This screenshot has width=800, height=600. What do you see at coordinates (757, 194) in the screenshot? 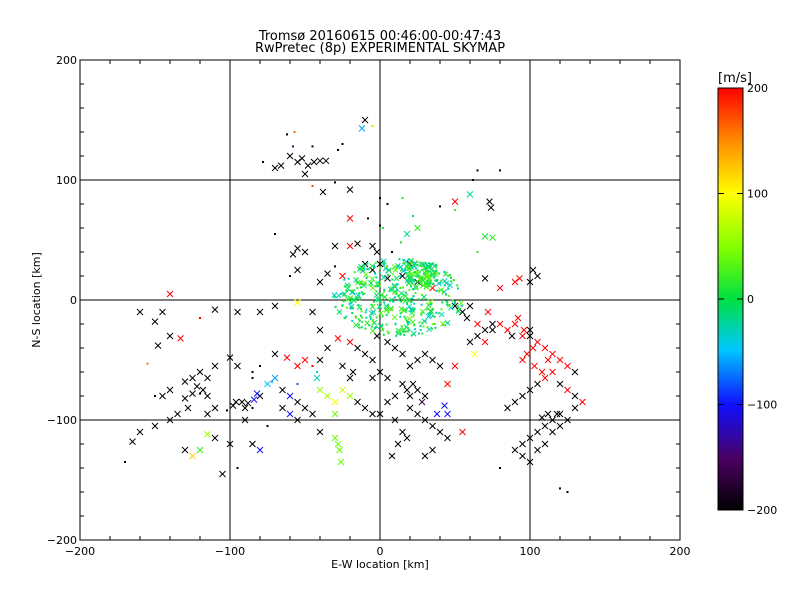
I see `colorbar-tick-label: 100` at bounding box center [757, 194].